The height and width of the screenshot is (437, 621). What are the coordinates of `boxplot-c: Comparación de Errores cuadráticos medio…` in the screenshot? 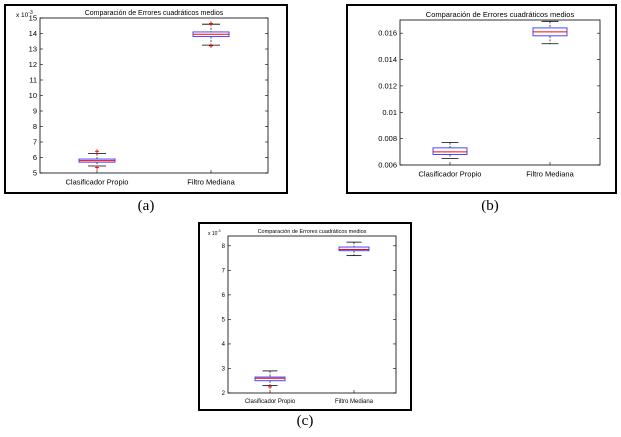 It's located at (302, 317).